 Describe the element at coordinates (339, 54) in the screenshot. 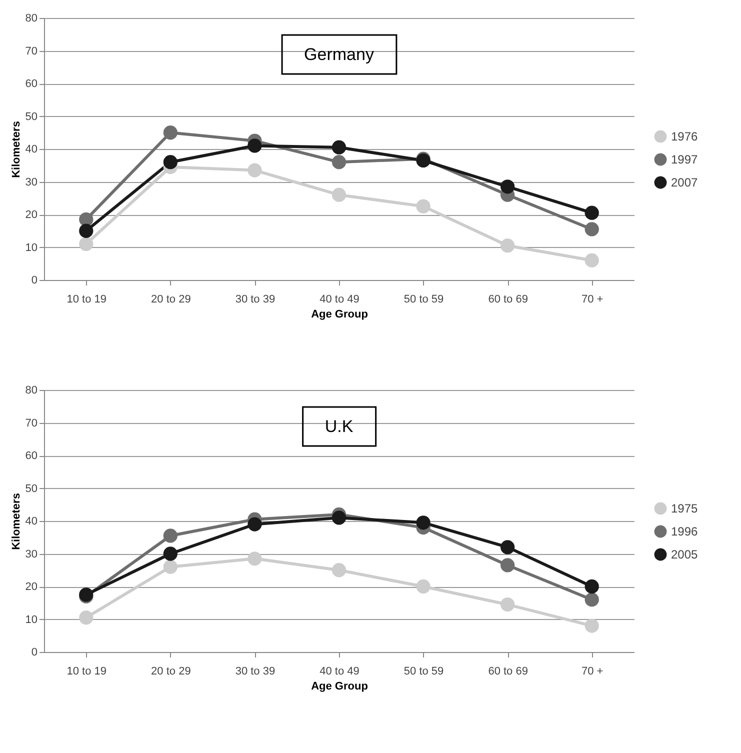

I see `text: Germany` at that location.